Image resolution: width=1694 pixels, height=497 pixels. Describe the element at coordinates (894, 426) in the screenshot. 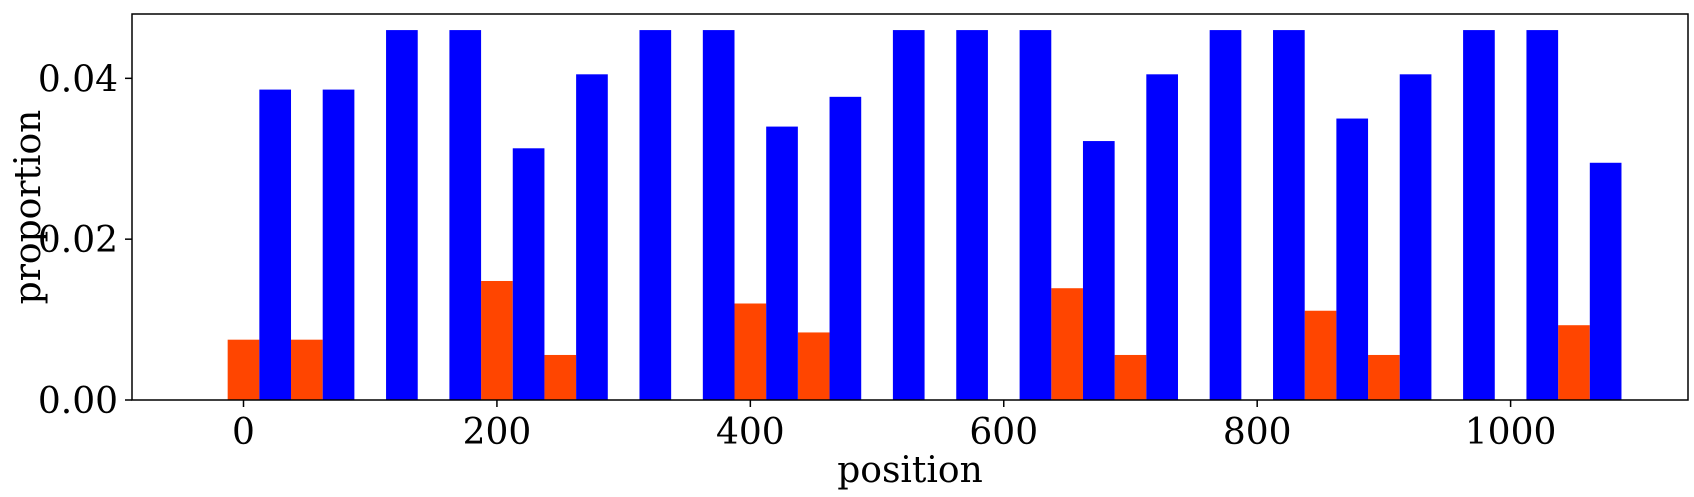

I see `x-axis-ticks: 0 200 400 600 800 1000` at that location.